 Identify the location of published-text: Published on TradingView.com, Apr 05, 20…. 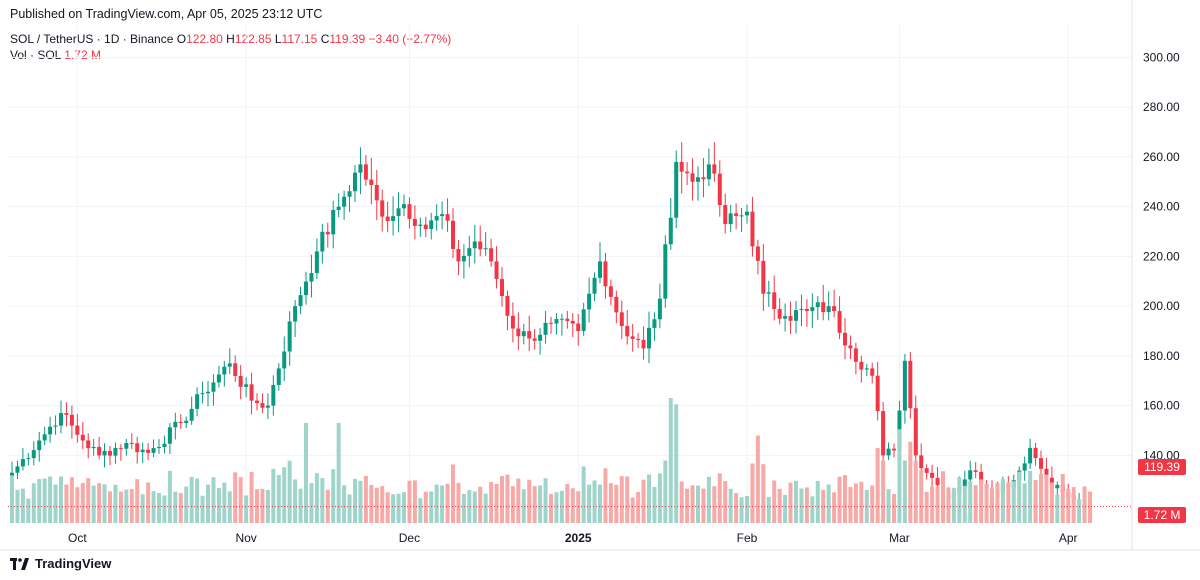
(166, 14).